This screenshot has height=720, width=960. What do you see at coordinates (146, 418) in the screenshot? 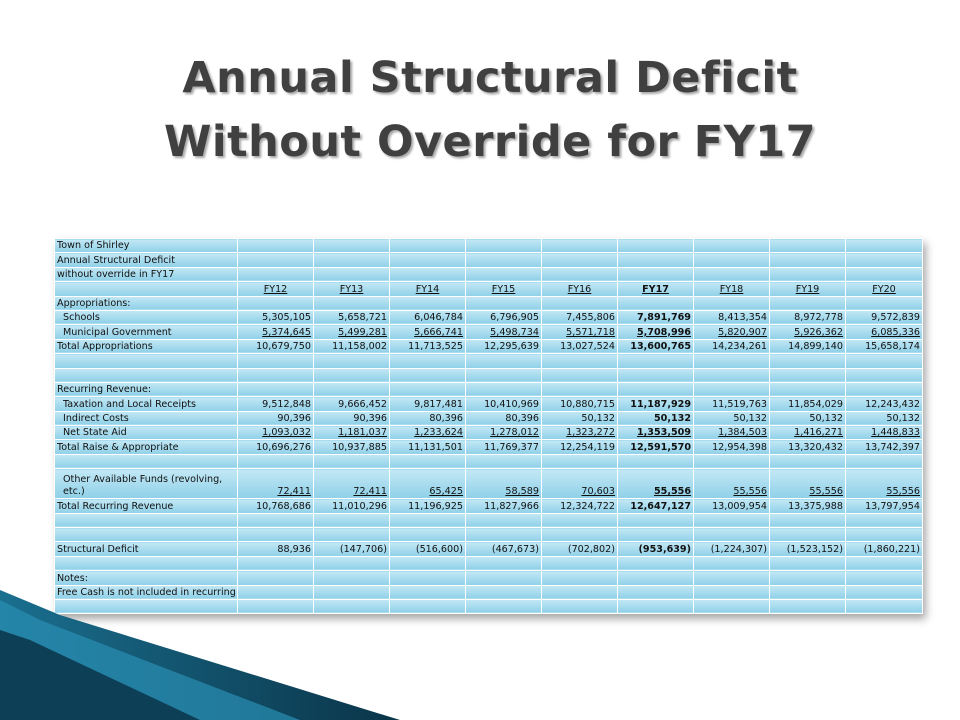
I see `row-label: Indirect Costs` at bounding box center [146, 418].